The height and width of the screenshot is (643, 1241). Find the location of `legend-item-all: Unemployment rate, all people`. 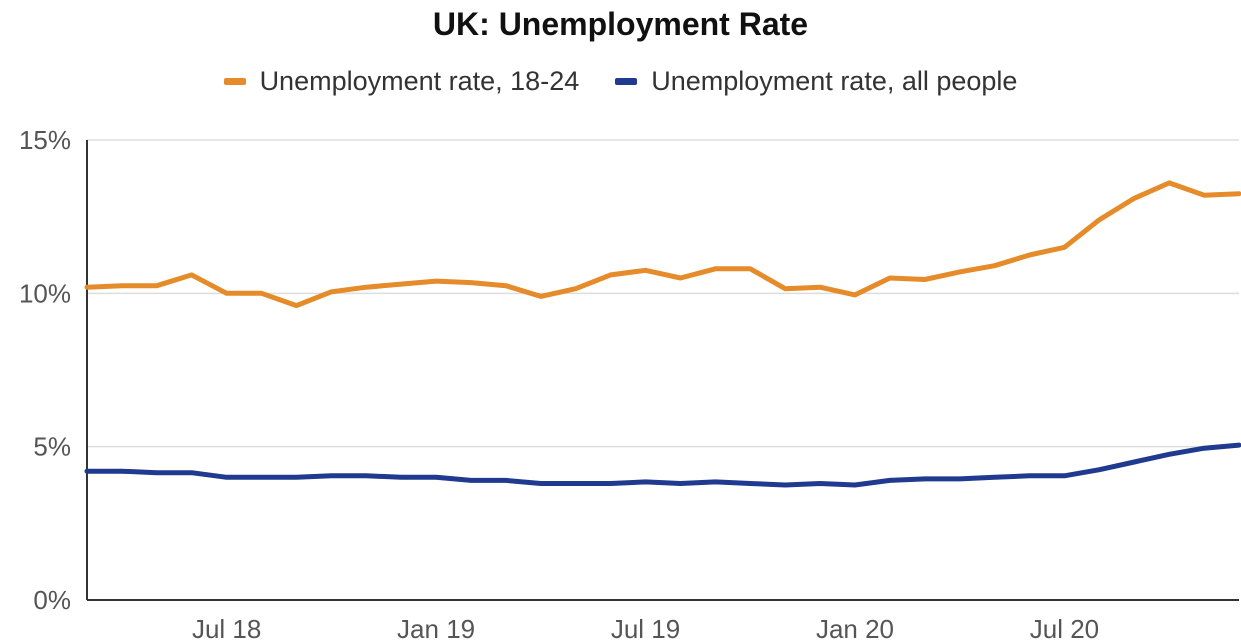

legend-item-all: Unemployment rate, all people is located at coordinates (816, 81).